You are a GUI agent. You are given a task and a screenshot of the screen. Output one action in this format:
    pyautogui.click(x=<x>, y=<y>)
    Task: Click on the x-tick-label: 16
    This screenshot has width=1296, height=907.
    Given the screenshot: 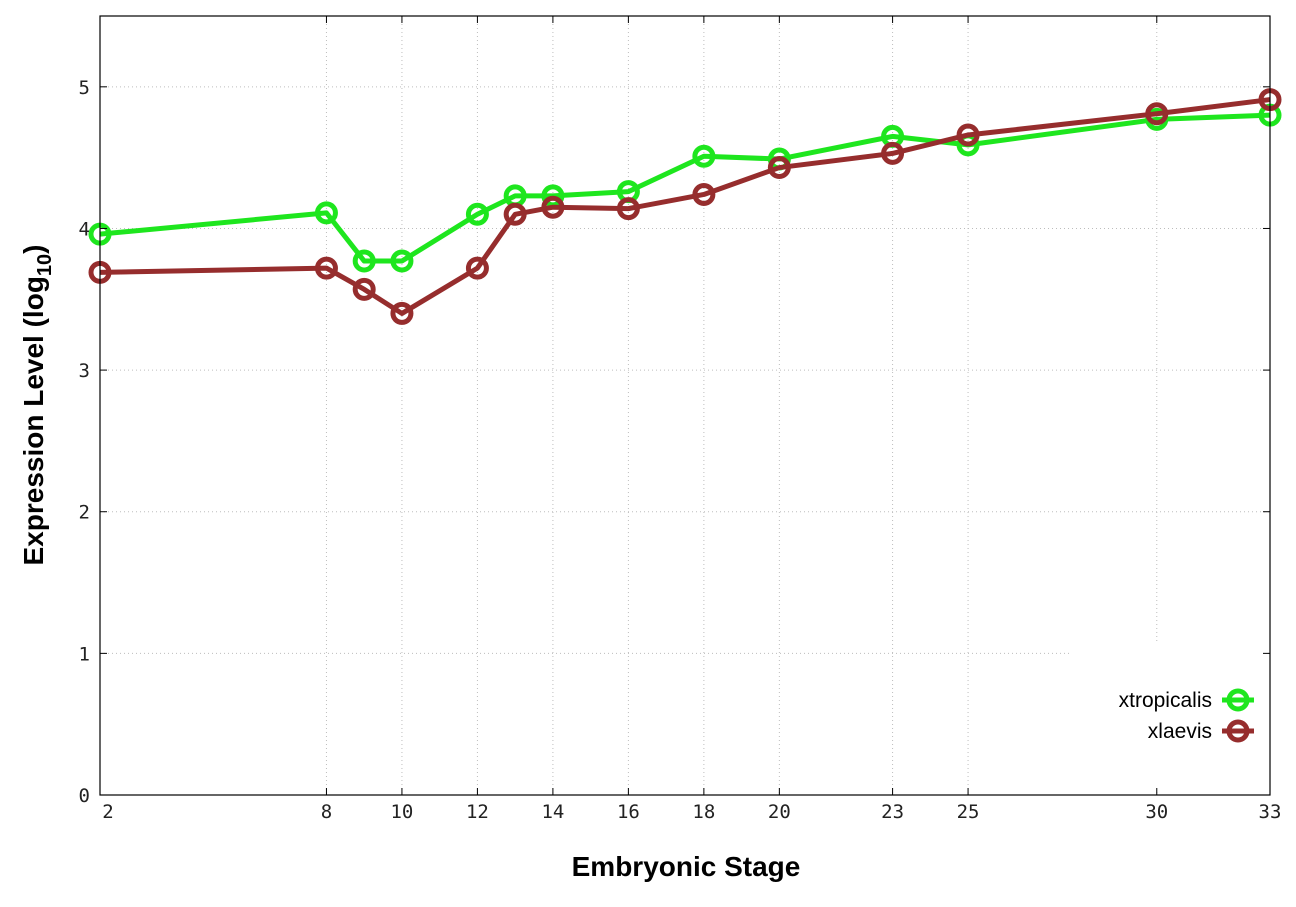 What is the action you would take?
    pyautogui.click(x=628, y=812)
    